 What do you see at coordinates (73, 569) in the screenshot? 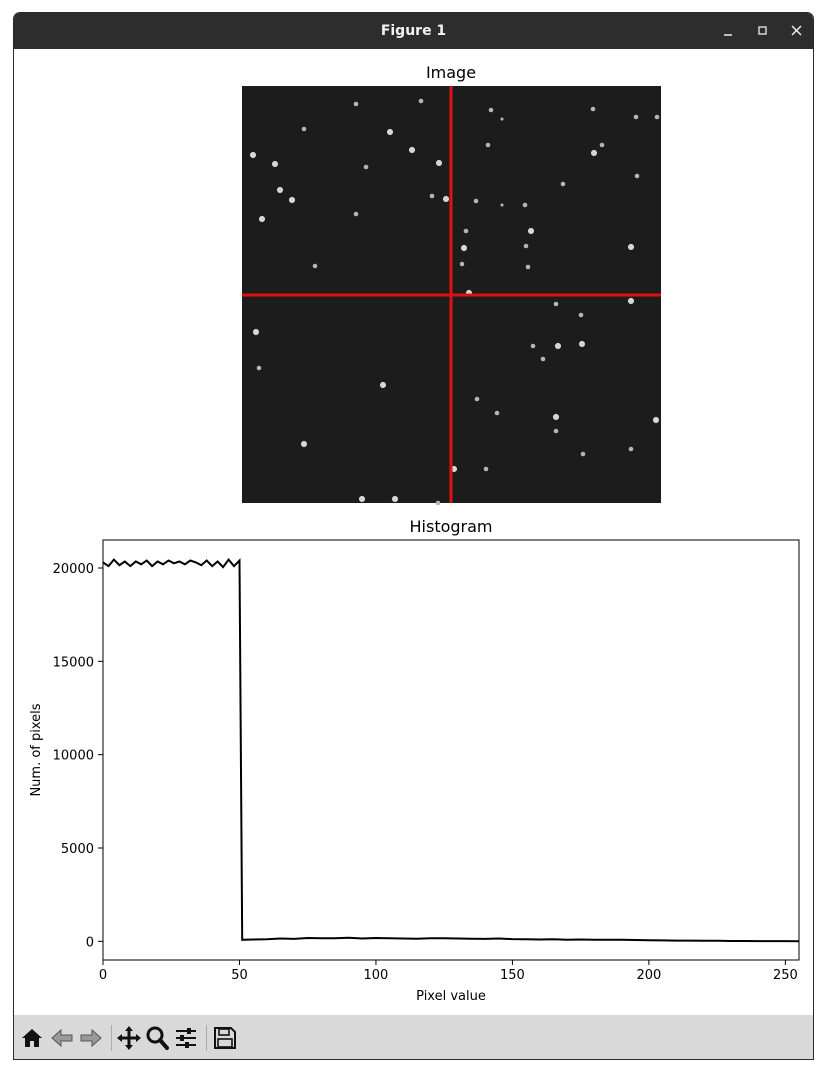
I see `y-tick-label: 20000` at bounding box center [73, 569].